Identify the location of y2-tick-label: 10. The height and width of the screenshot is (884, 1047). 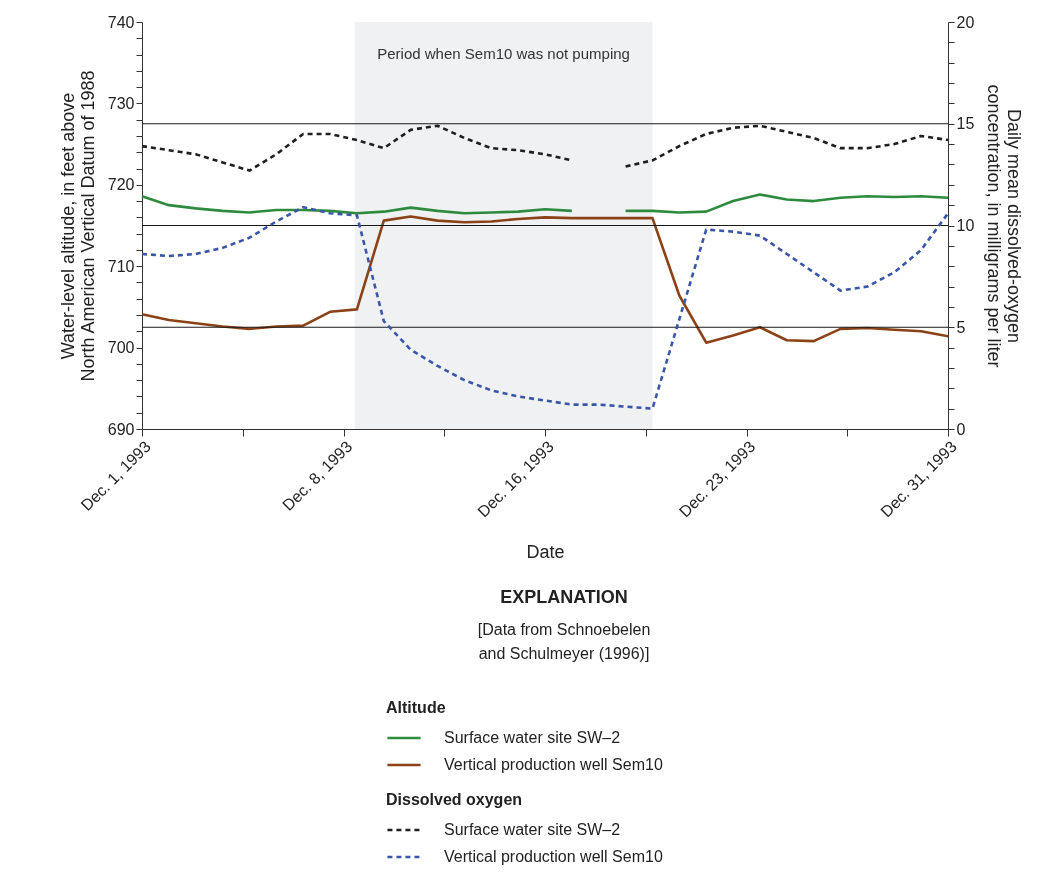
(965, 225).